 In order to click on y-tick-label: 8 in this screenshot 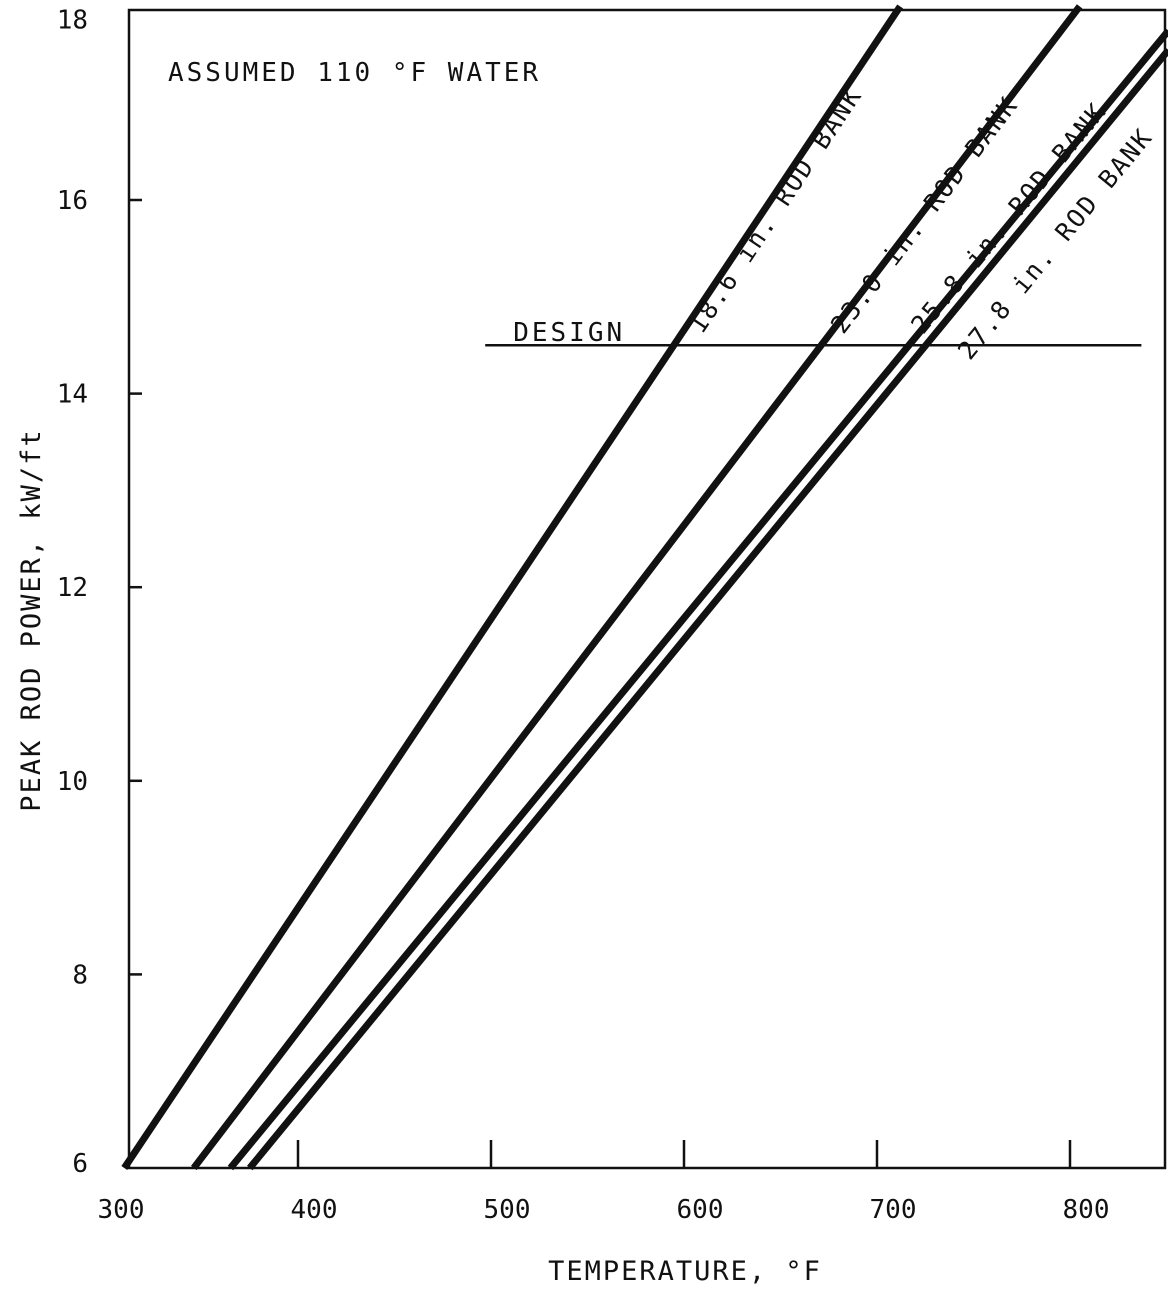, I will do `click(80, 975)`.